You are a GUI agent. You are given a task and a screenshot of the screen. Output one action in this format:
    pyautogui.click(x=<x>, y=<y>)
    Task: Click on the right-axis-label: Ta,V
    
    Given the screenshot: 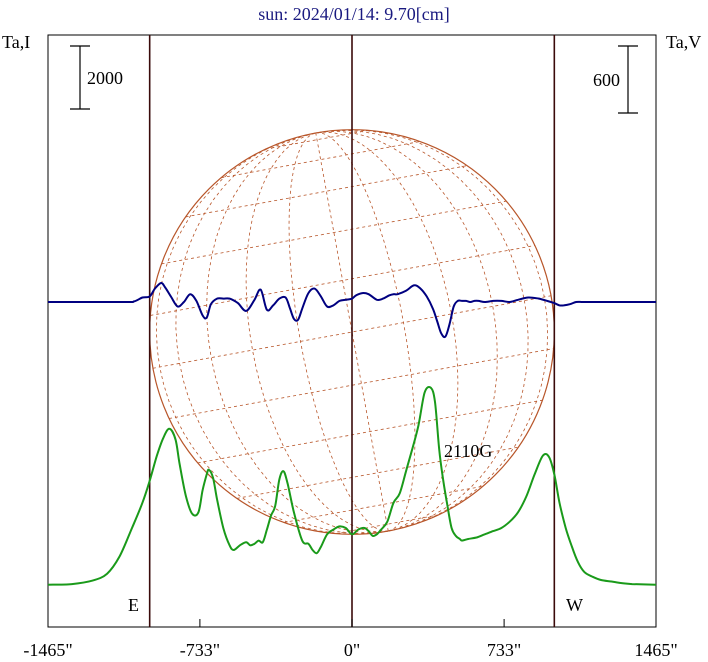 What is the action you would take?
    pyautogui.click(x=683, y=42)
    